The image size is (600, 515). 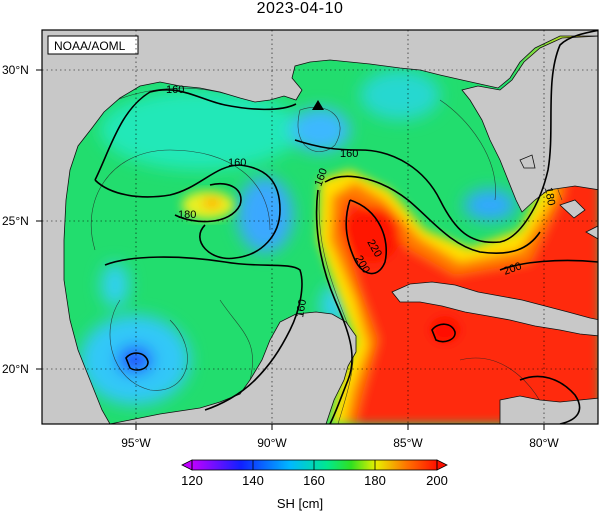 What do you see at coordinates (15, 70) in the screenshot?
I see `lat-label: 30°N` at bounding box center [15, 70].